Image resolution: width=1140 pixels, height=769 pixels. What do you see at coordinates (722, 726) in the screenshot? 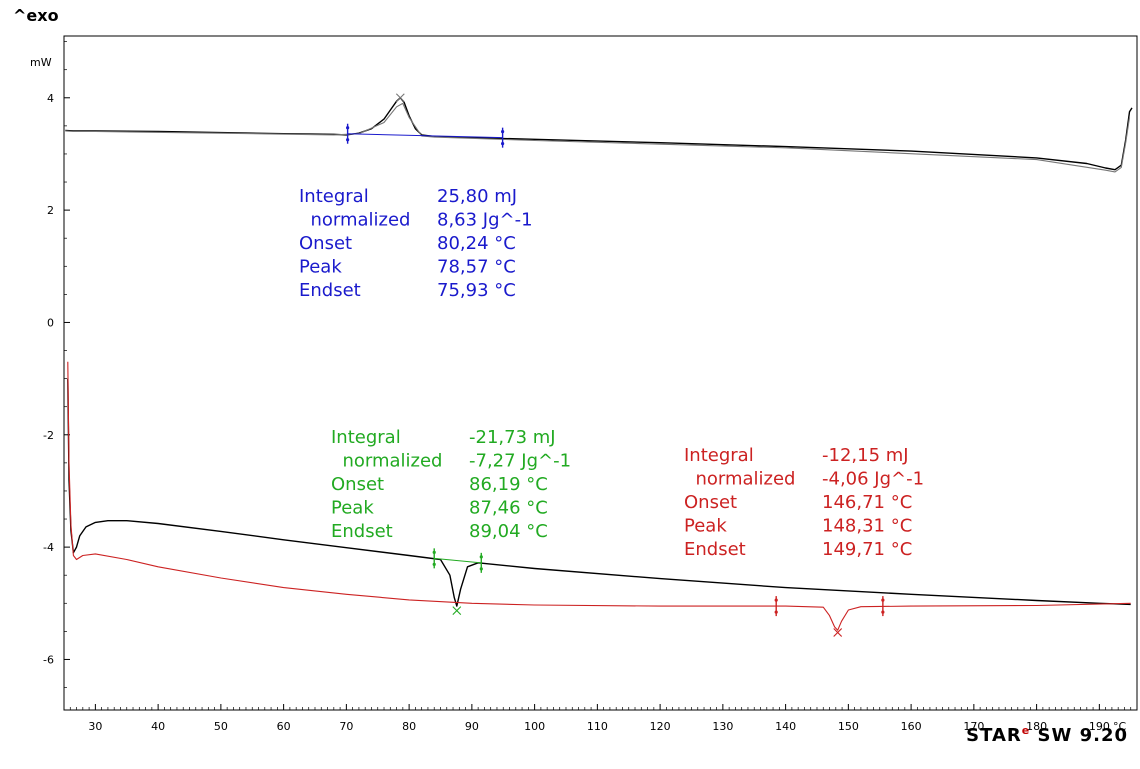
I see `x-tick-label: 130` at bounding box center [722, 726].